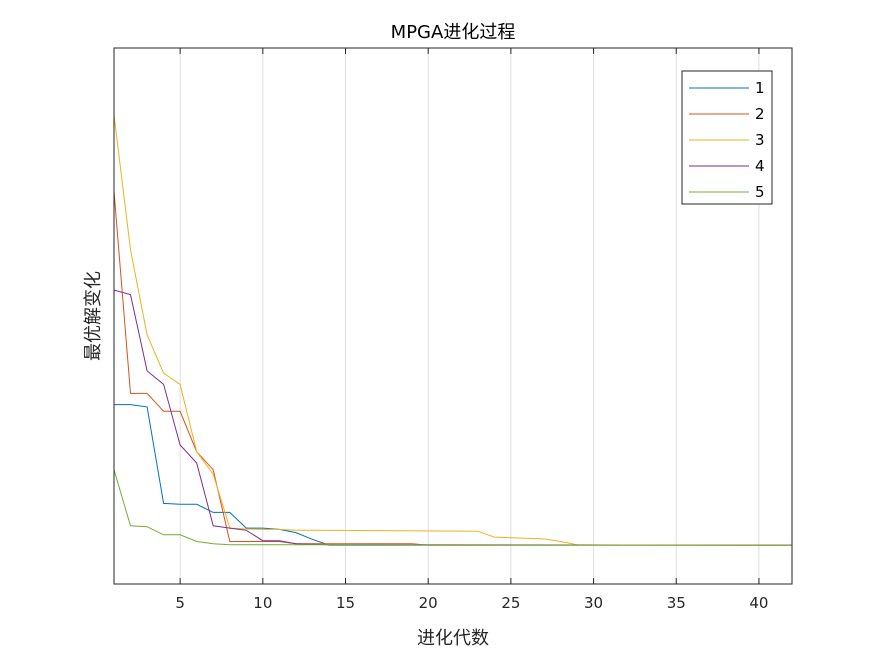 The image size is (875, 656). I want to click on x-tick-label-40: 40, so click(758, 603).